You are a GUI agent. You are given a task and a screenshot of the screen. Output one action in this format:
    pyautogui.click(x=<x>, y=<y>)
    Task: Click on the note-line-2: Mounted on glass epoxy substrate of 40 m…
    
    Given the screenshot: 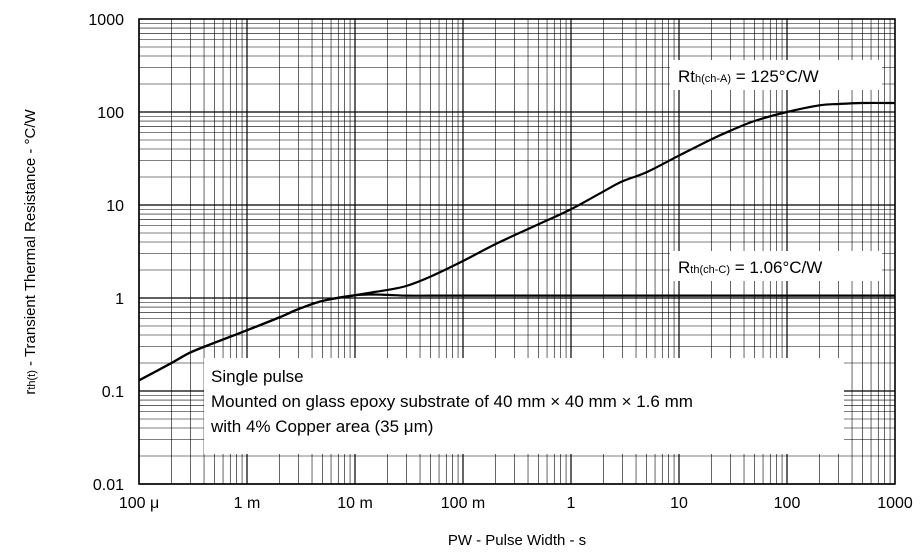 What is the action you would take?
    pyautogui.click(x=452, y=401)
    